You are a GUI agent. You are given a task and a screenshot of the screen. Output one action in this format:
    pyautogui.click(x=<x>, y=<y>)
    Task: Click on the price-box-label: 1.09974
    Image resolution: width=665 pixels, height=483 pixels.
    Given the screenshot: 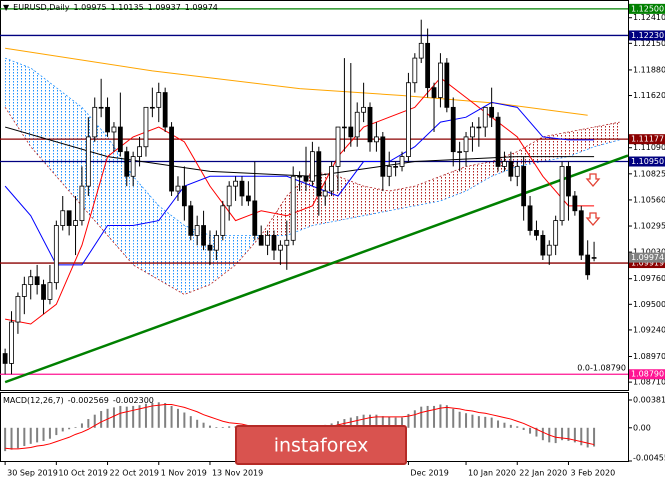 What is the action you would take?
    pyautogui.click(x=647, y=257)
    